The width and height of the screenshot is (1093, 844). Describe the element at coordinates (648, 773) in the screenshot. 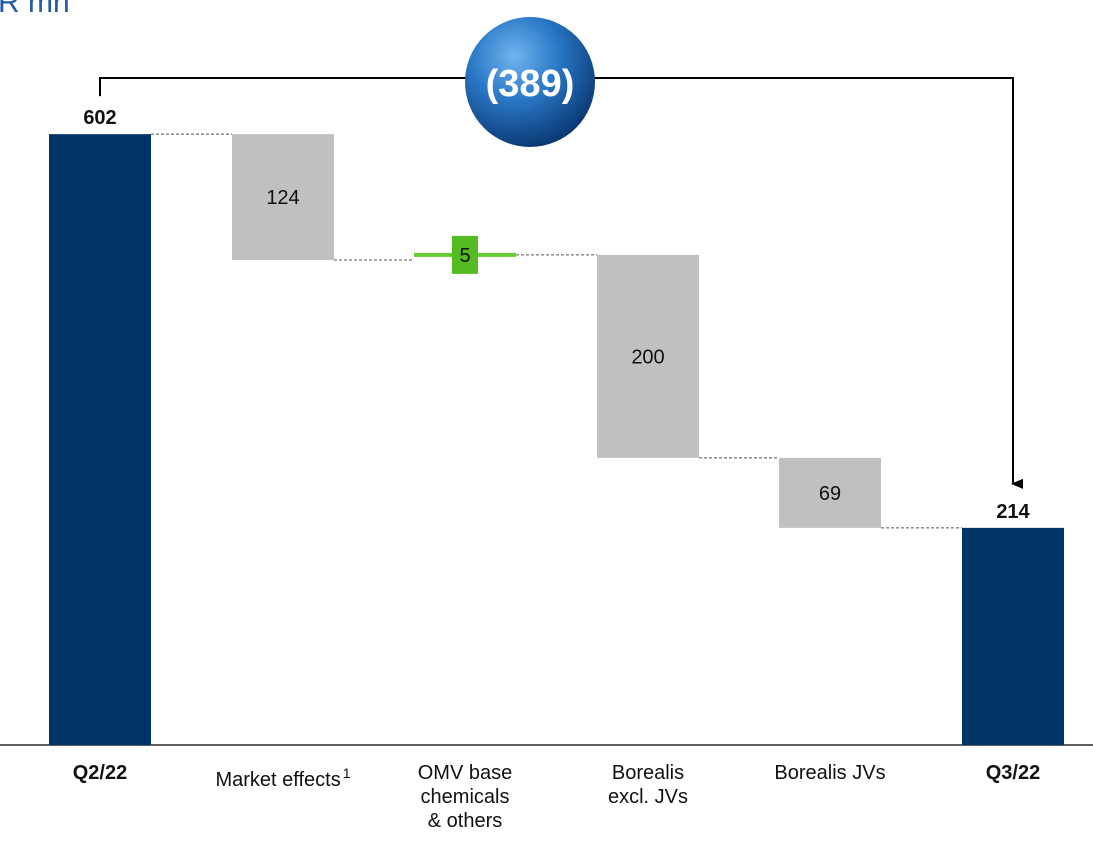

I see `category-label-line: Borealis` at that location.